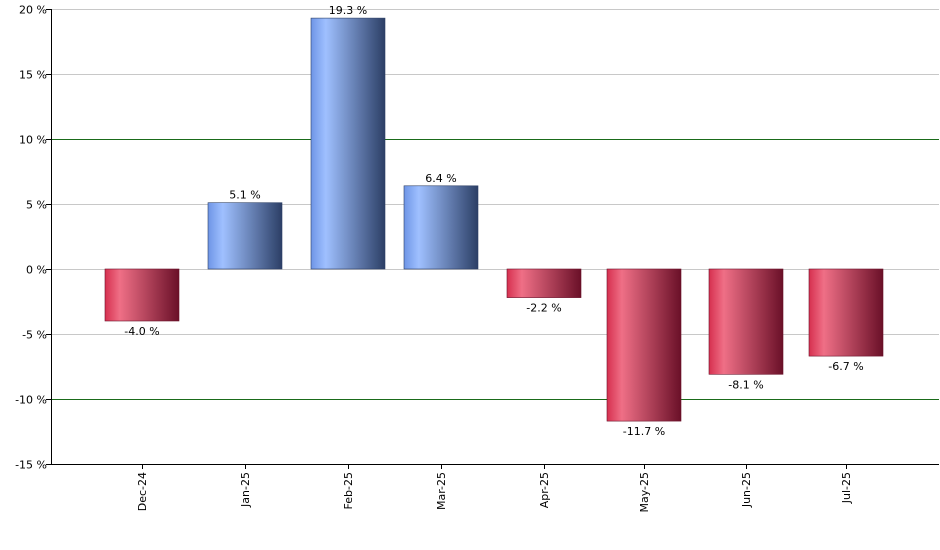  Describe the element at coordinates (348, 490) in the screenshot. I see `x-tick-label-feb-25: Feb-25` at that location.